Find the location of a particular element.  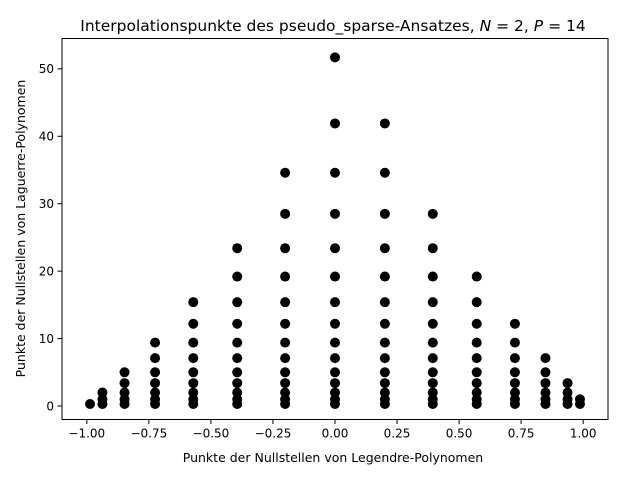

x-tick-label: 1.00 is located at coordinates (583, 434).